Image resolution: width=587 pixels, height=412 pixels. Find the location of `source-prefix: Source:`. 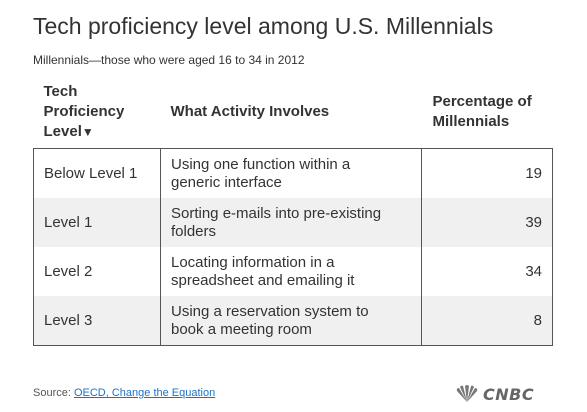

source-prefix: Source: is located at coordinates (53, 393).